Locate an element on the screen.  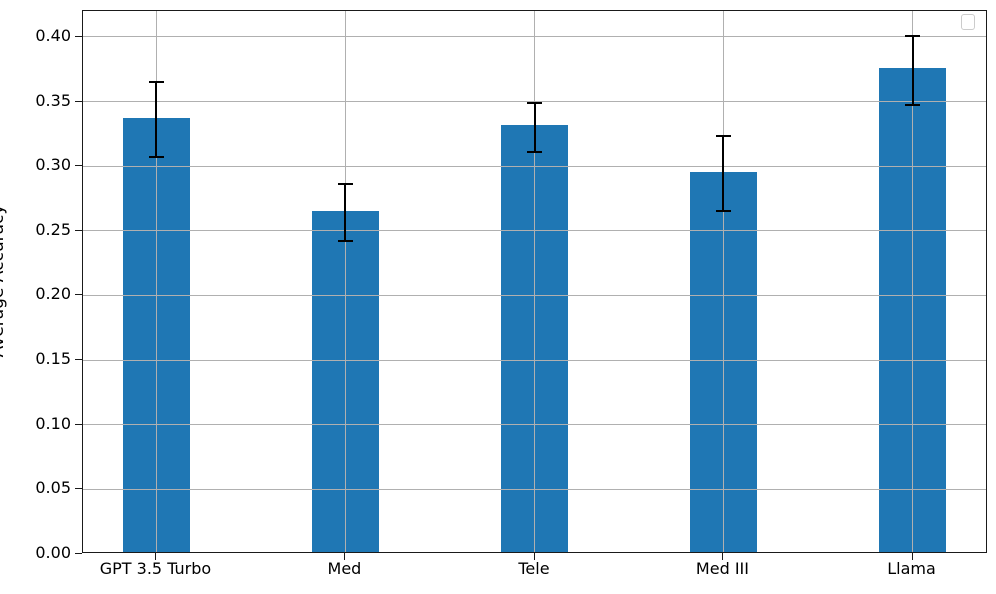
error-bar-line-med-iii is located at coordinates (723, 174).